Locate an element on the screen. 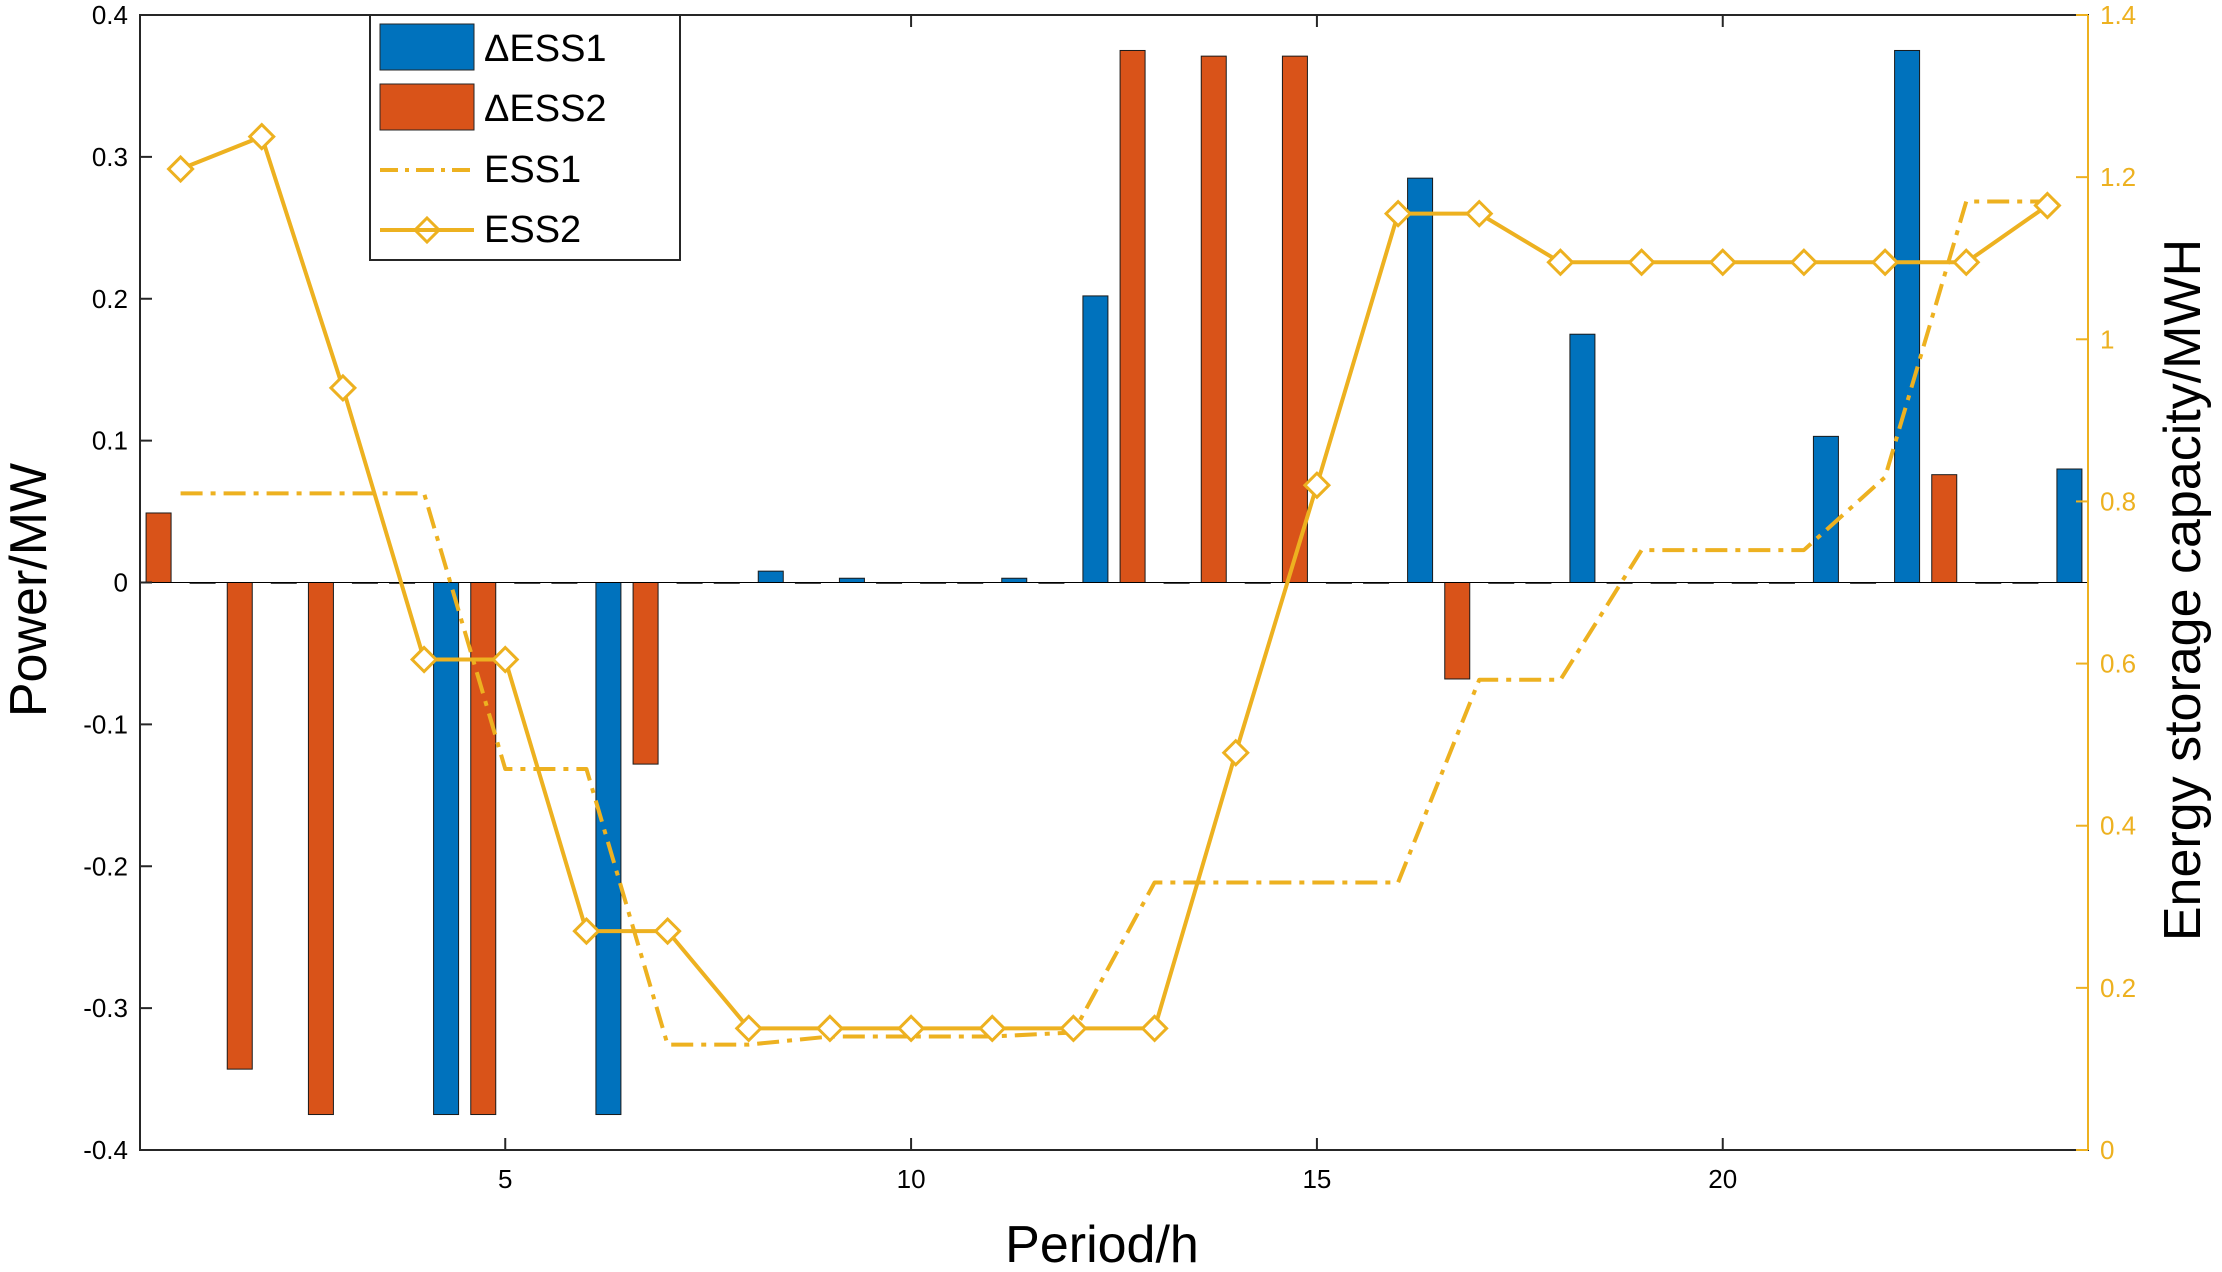  x-axis-label: Period/h is located at coordinates (1102, 1244).